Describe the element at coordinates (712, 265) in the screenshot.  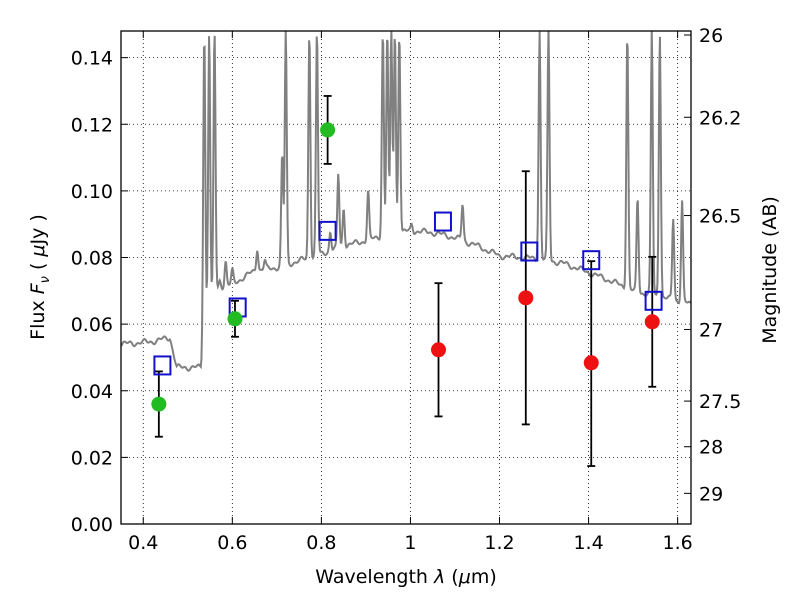
I see `y2-axis-ticks: 26 26.2 26.5 27 27.5 28 29` at that location.